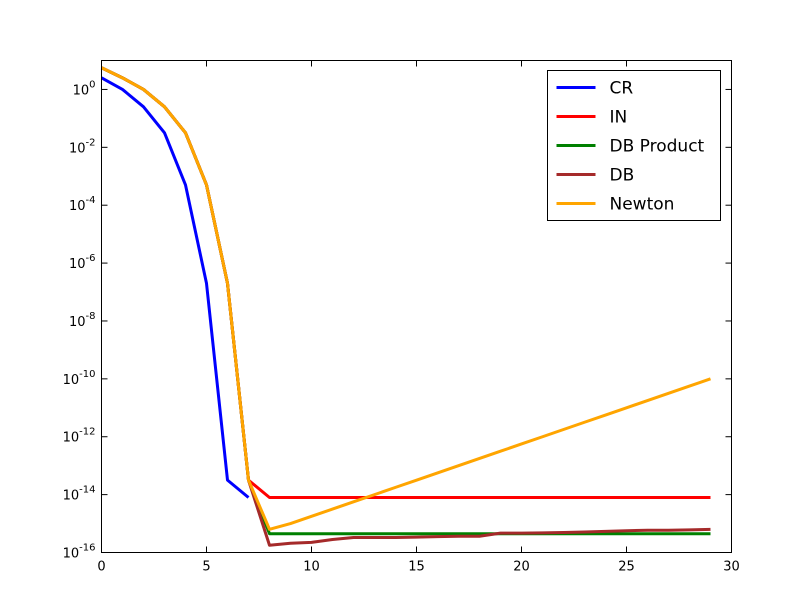  Describe the element at coordinates (619, 118) in the screenshot. I see `legend-label: IN` at that location.